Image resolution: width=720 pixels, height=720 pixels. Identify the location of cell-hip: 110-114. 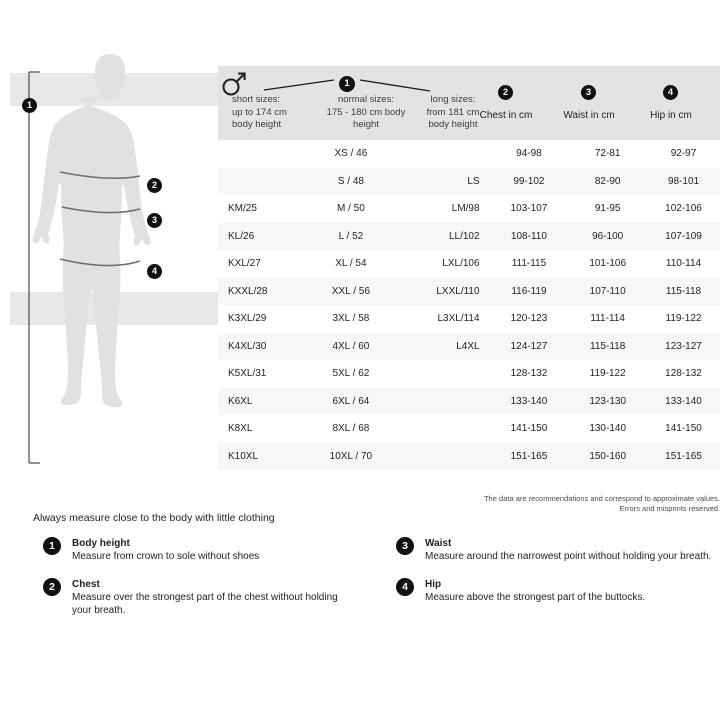
(683, 264).